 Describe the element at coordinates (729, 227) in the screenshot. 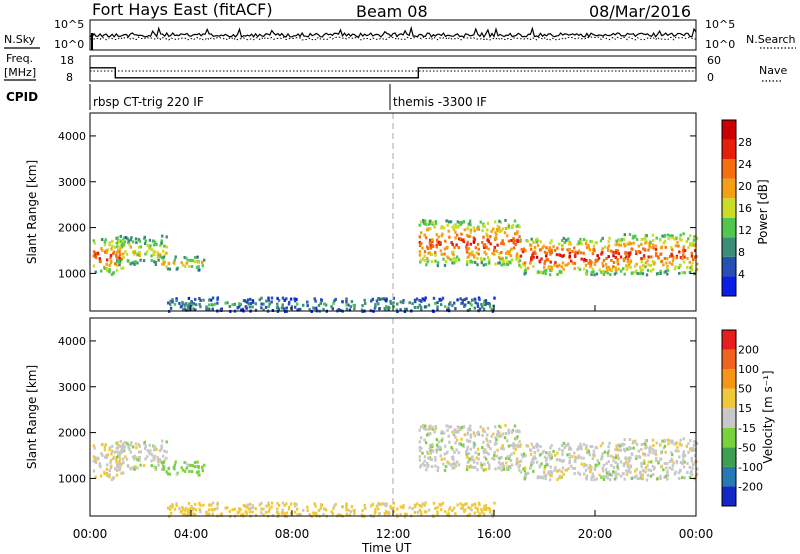

I see `power-colorbar-segment` at that location.